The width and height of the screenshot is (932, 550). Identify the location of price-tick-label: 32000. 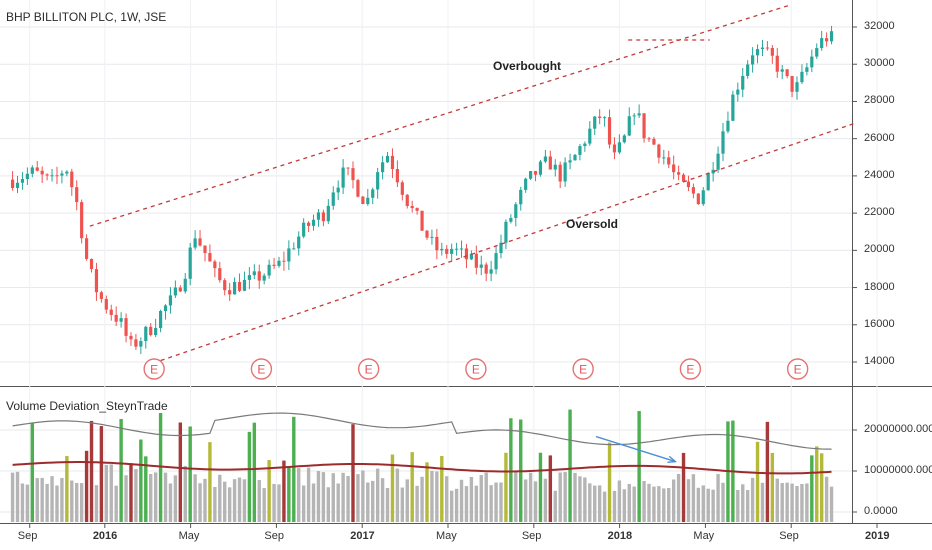
(879, 26).